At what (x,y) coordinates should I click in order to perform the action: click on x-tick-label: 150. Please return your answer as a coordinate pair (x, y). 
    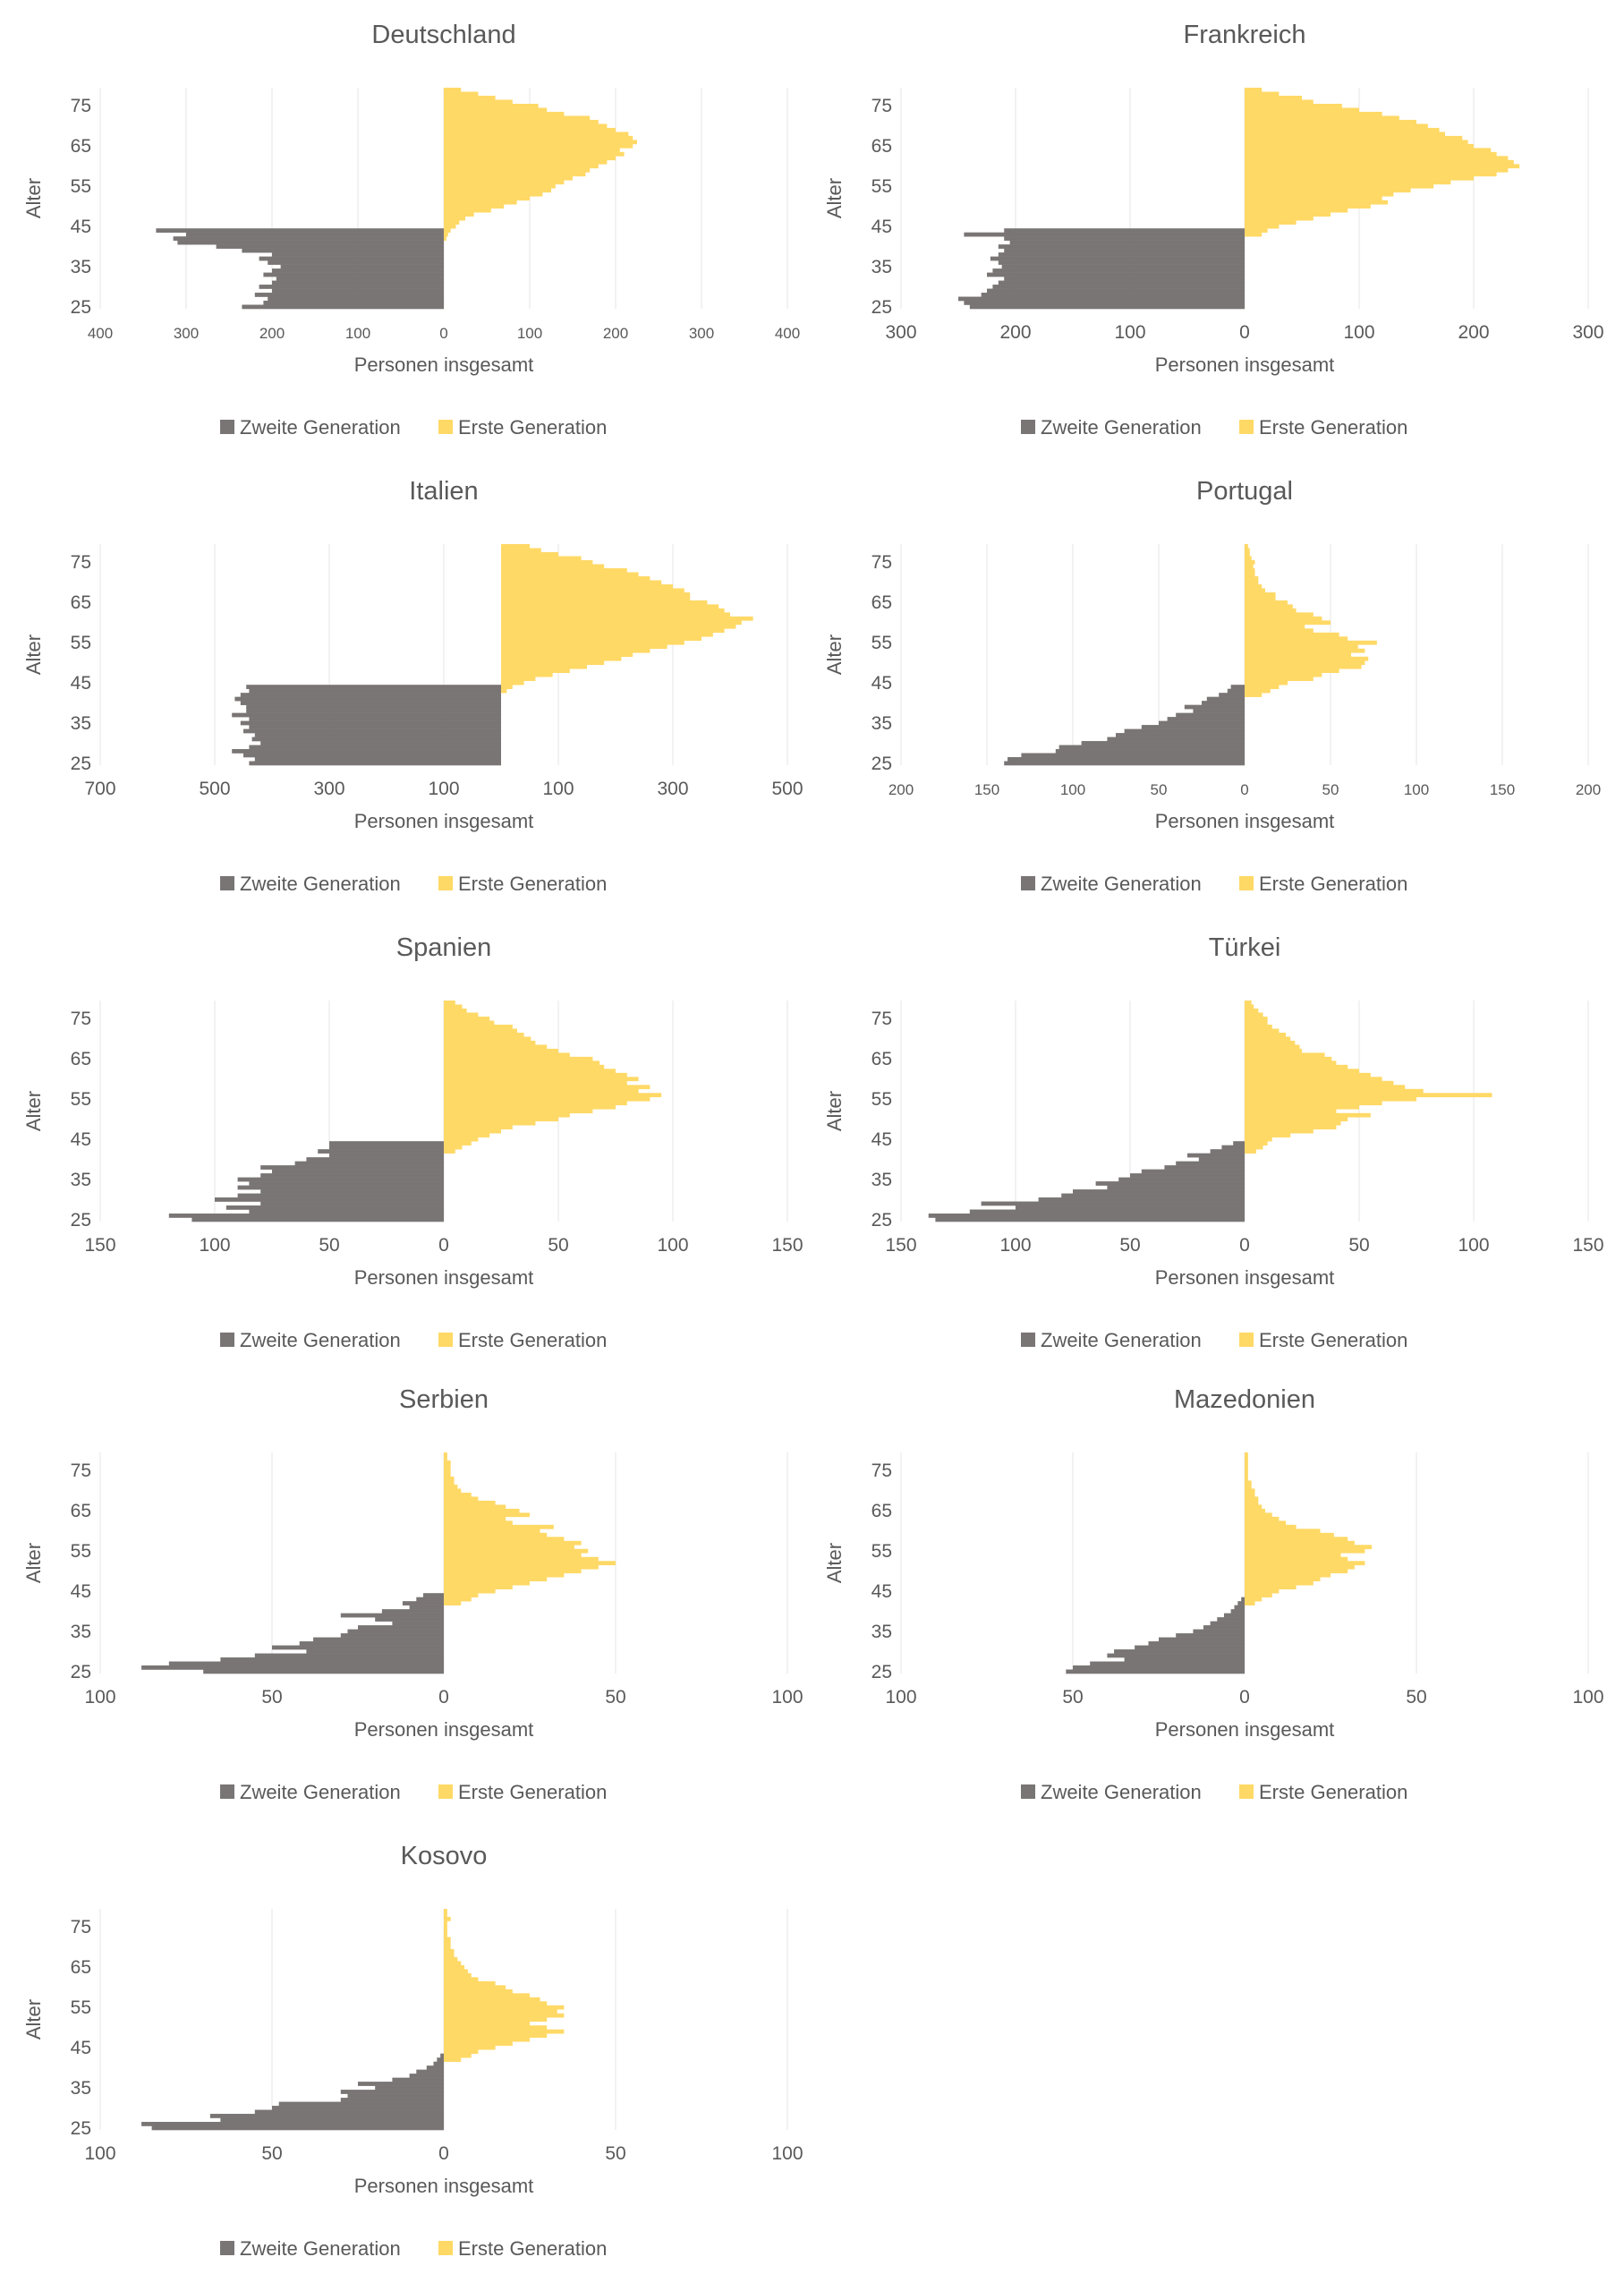
    Looking at the image, I should click on (787, 1245).